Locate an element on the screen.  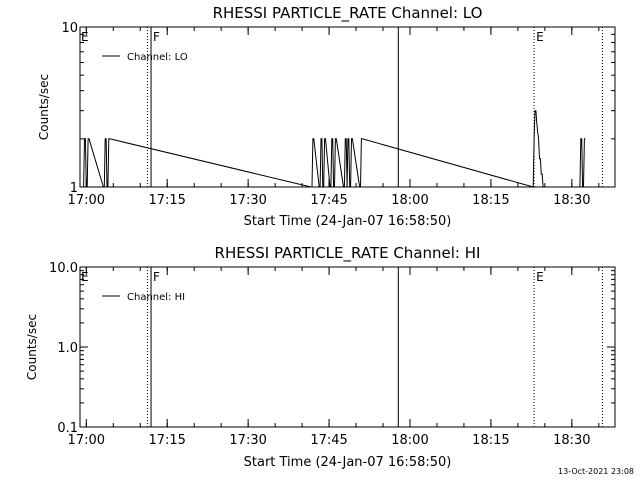
legend-label: Channel: HI is located at coordinates (156, 297).